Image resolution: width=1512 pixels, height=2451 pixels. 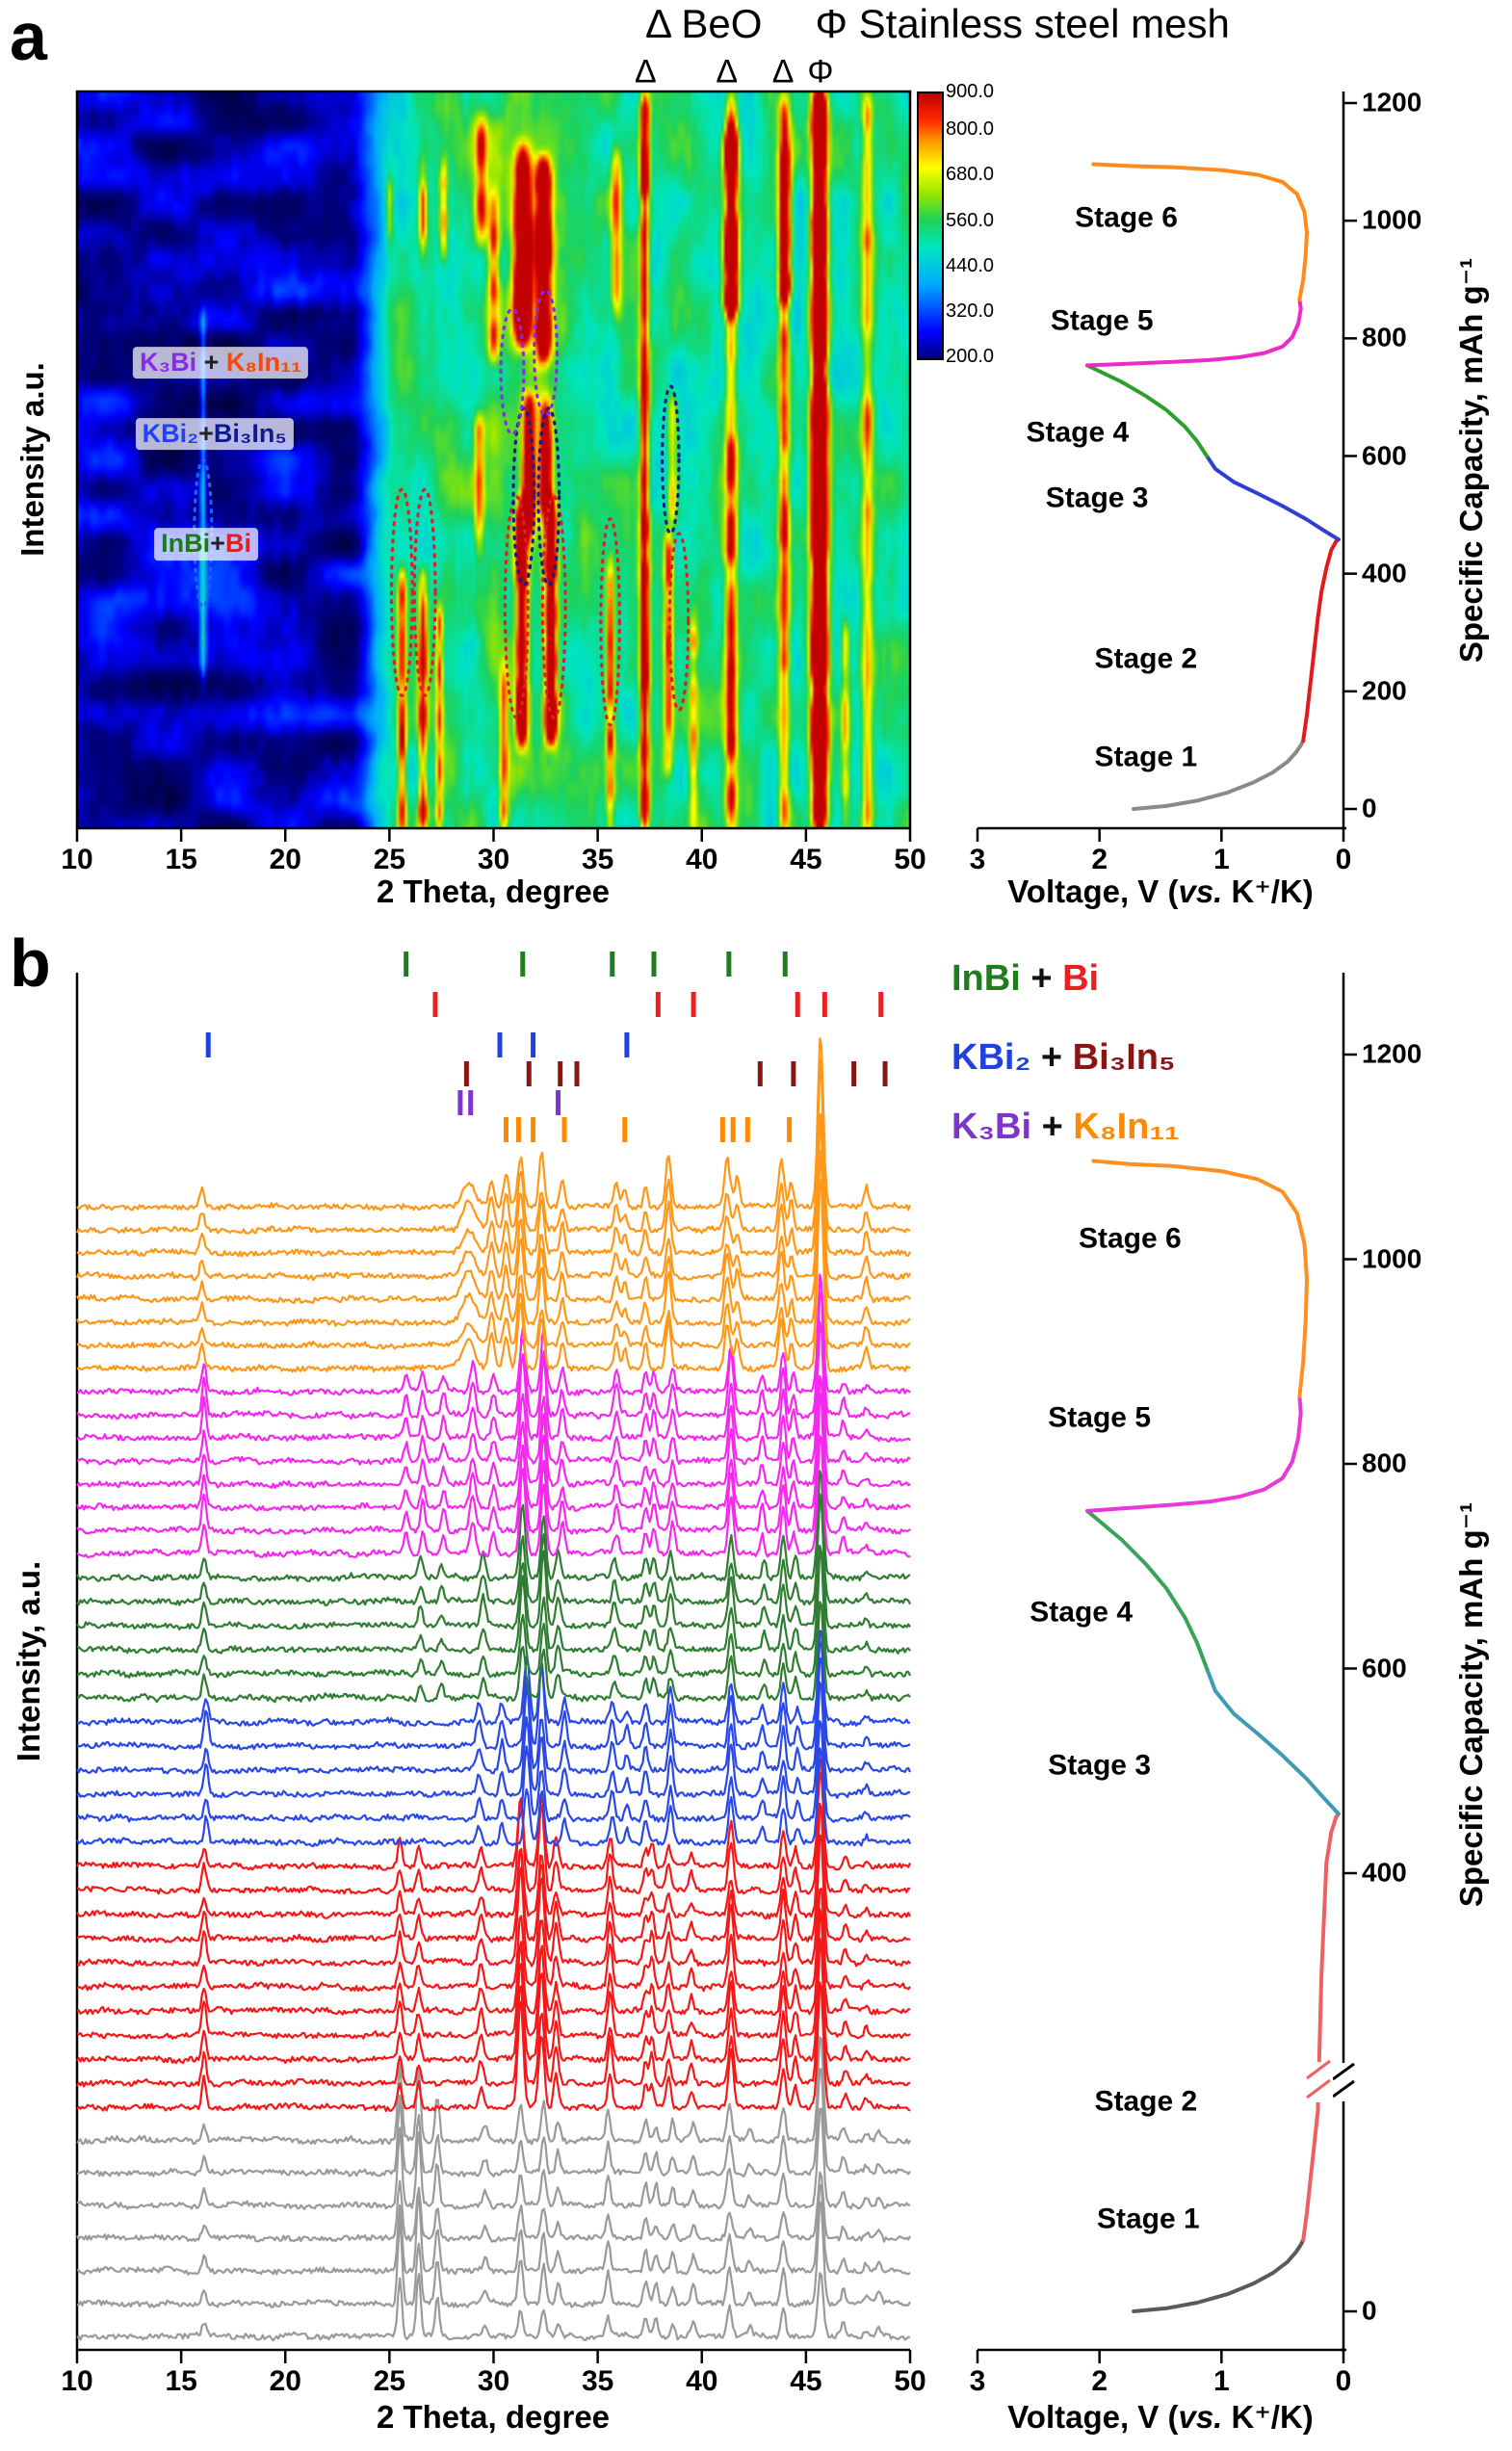 What do you see at coordinates (1392, 1053) in the screenshot?
I see `b-capacity-tick-label: 1200` at bounding box center [1392, 1053].